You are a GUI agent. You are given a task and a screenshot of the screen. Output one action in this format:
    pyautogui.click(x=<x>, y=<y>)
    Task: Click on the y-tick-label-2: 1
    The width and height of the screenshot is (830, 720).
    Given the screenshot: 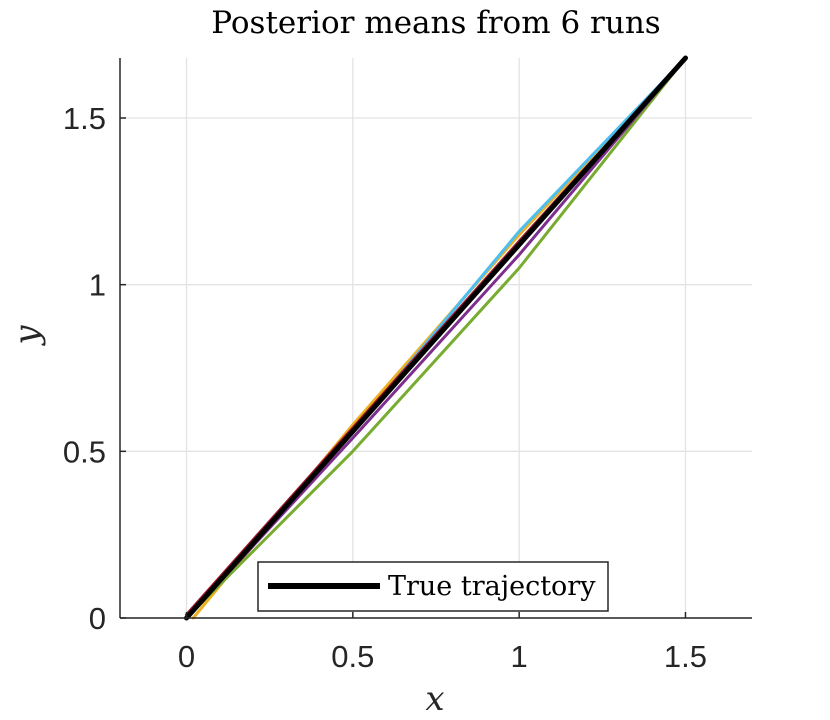 What is the action you would take?
    pyautogui.click(x=97, y=285)
    